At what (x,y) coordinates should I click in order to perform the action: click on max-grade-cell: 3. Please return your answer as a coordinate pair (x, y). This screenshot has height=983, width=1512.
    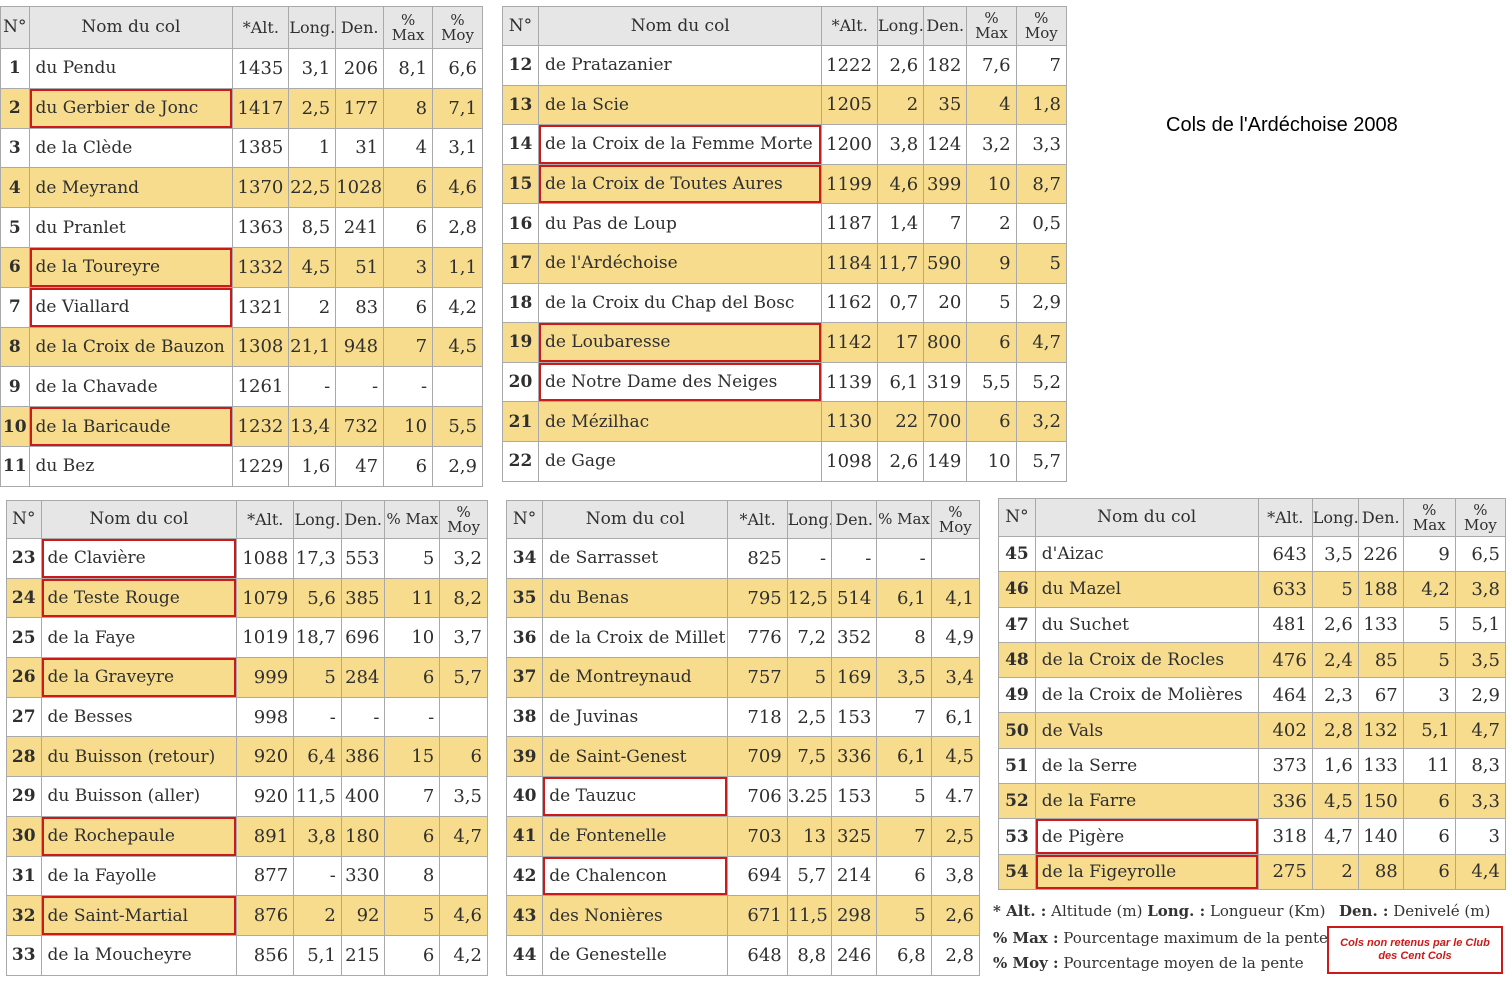
    Looking at the image, I should click on (408, 267).